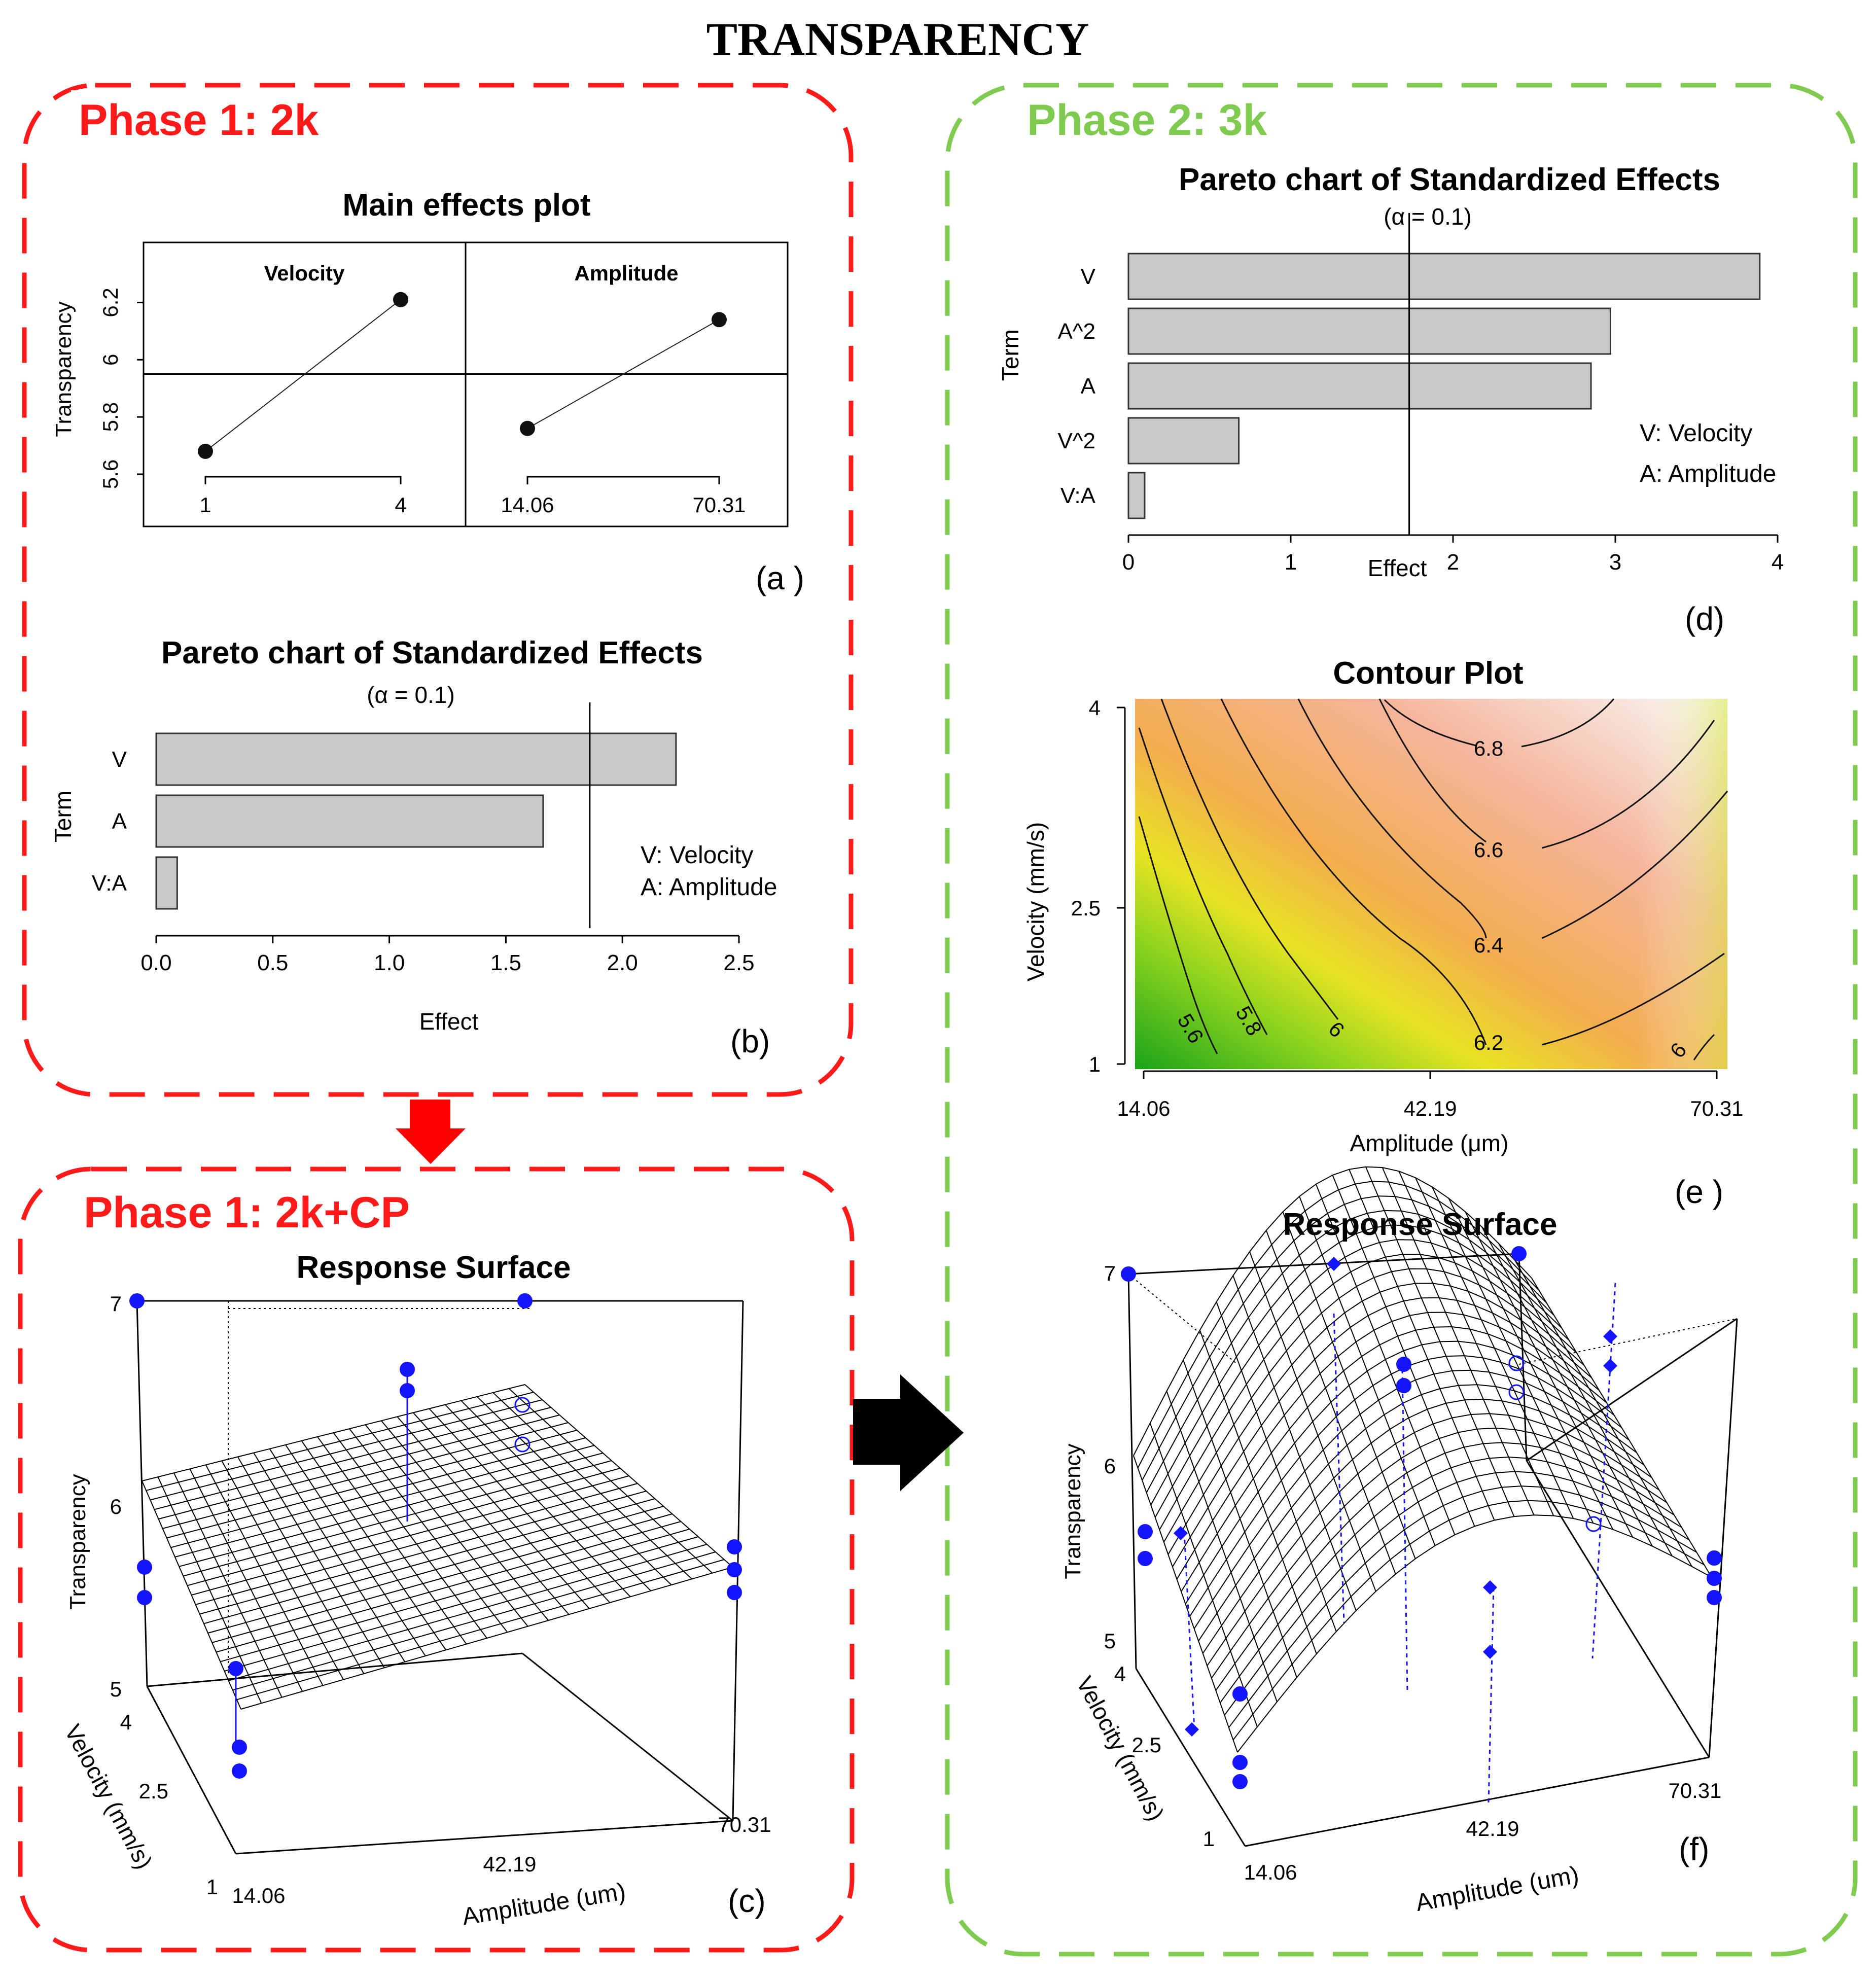 The height and width of the screenshot is (1981, 1876). I want to click on chart-c-ytick-1: 2.5, so click(154, 1791).